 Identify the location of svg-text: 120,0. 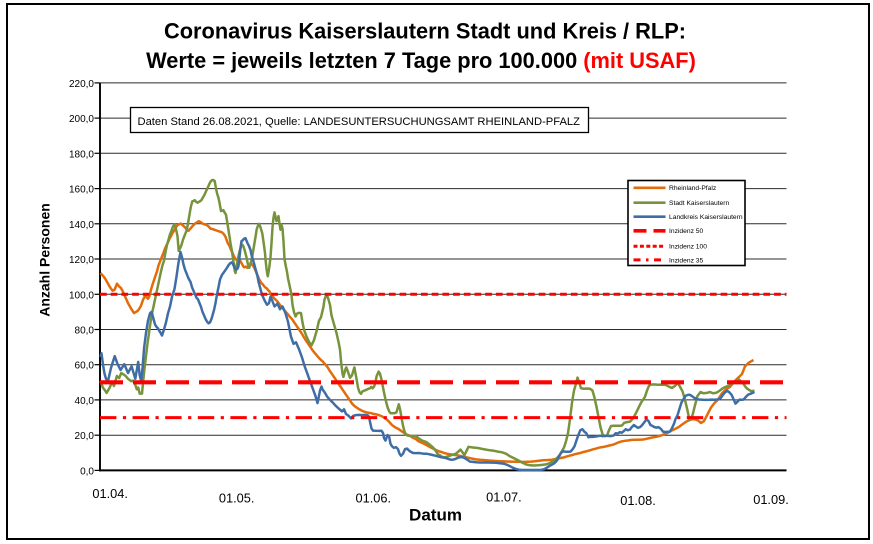
(81, 260).